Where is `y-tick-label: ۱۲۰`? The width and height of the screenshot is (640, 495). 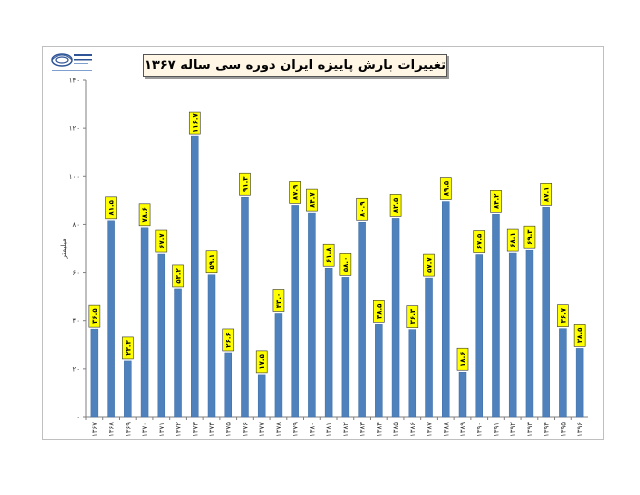 y-tick-label: ۱۲۰ is located at coordinates (74, 129).